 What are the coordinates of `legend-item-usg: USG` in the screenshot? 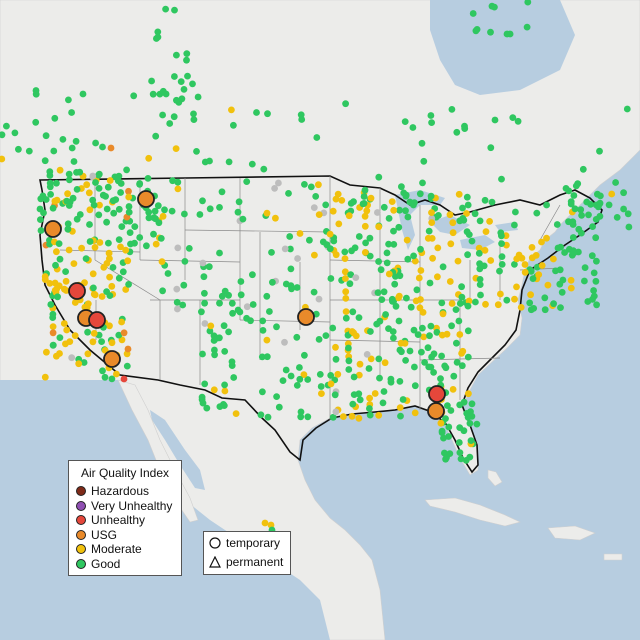 It's located at (125, 535).